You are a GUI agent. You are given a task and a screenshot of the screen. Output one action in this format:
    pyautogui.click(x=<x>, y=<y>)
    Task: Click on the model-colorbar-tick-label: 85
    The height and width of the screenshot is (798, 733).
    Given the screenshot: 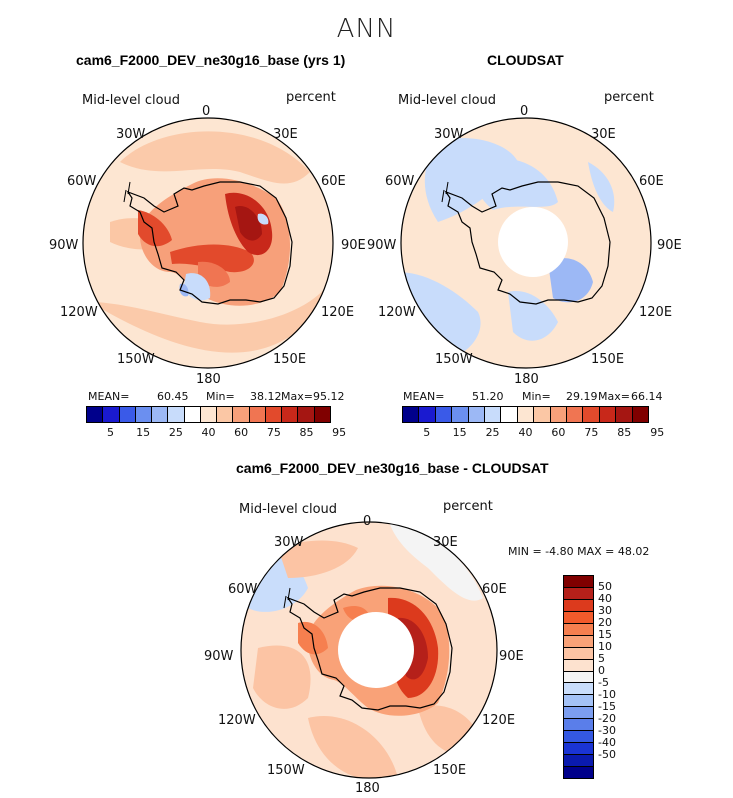 What is the action you would take?
    pyautogui.click(x=306, y=432)
    